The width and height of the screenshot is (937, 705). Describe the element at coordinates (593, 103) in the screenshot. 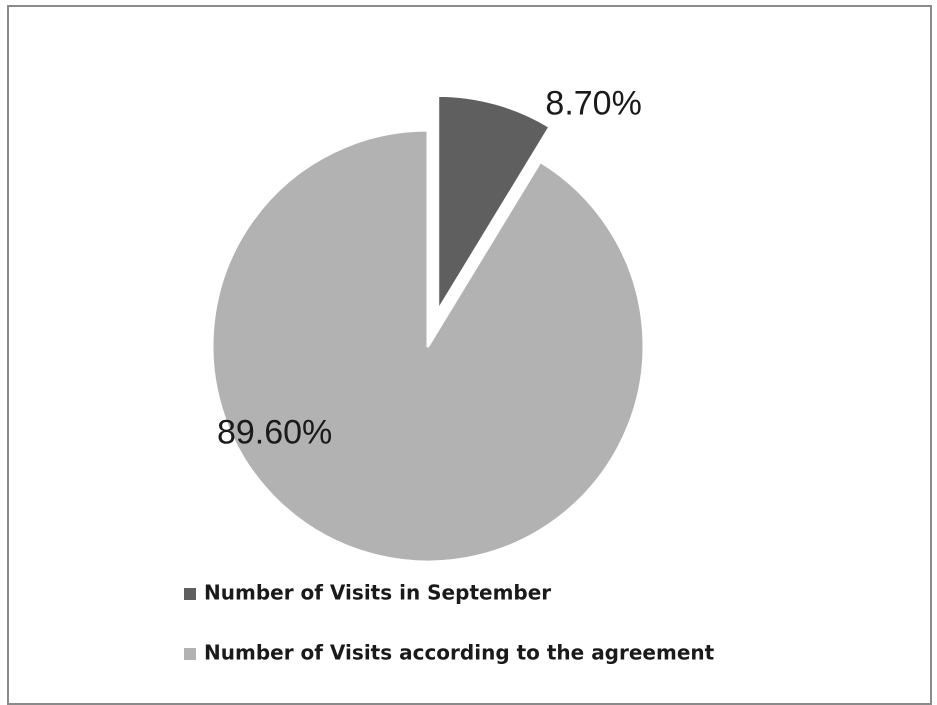

I see `data-label-visits-september: 8.70%` at that location.